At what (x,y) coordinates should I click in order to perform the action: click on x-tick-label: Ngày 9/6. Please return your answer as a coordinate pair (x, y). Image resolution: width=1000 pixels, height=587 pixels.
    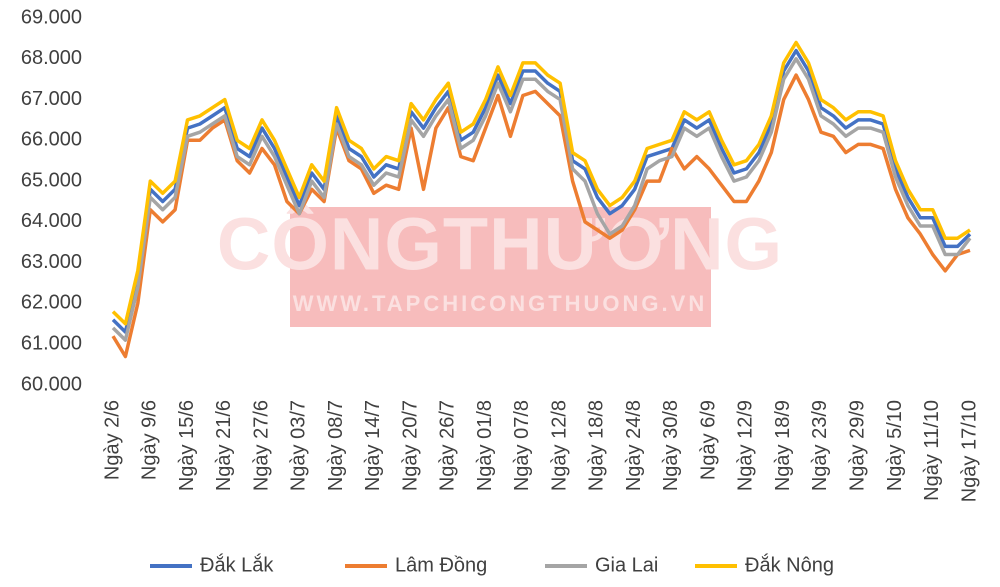
    Looking at the image, I should click on (150, 440).